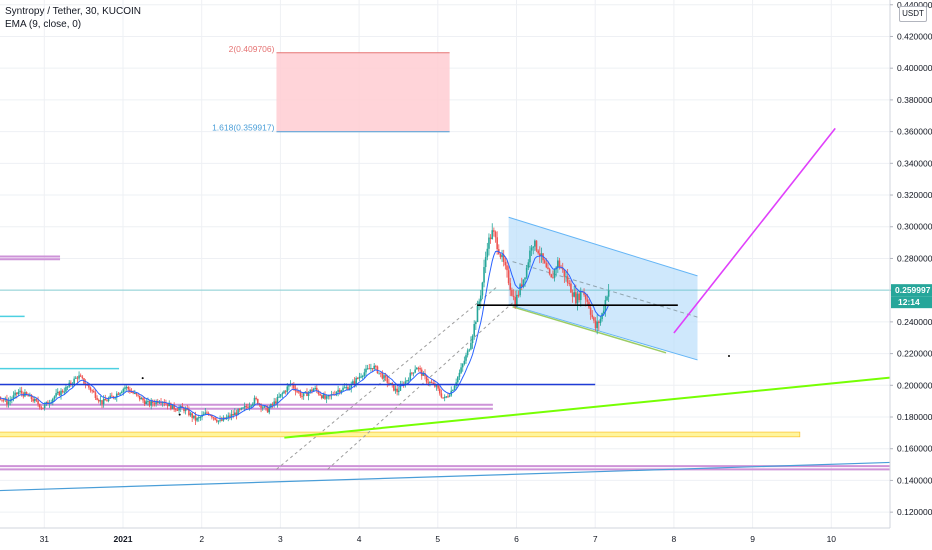 The height and width of the screenshot is (550, 932). I want to click on ema-indicator-label: EMA (9, close, 0), so click(43, 24).